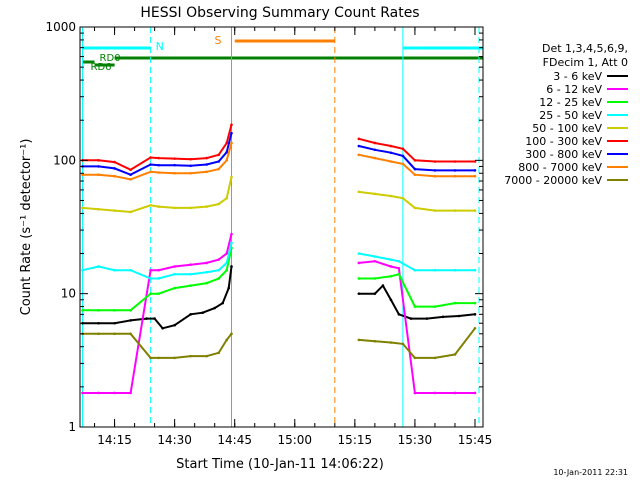  I want to click on chart-title: HESSI Observing Summary Count Rates, so click(279, 13).